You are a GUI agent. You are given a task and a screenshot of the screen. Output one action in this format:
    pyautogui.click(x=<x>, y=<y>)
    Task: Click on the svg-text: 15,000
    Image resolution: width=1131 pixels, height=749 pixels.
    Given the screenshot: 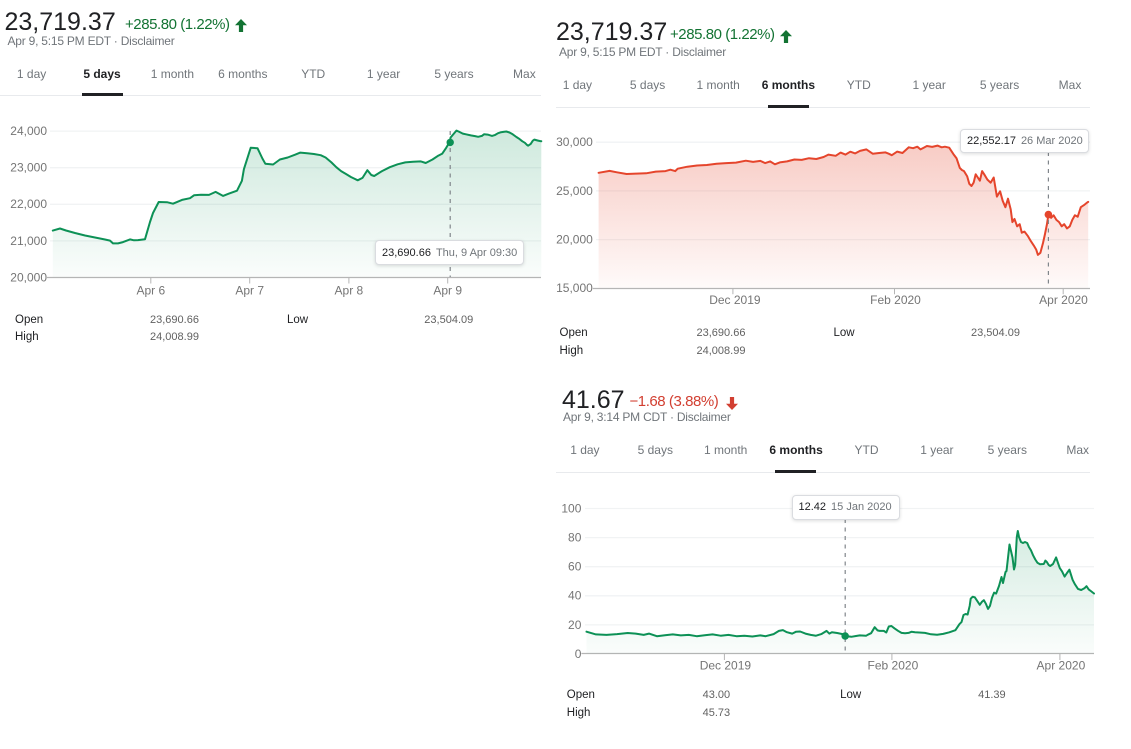 What is the action you would take?
    pyautogui.click(x=574, y=288)
    